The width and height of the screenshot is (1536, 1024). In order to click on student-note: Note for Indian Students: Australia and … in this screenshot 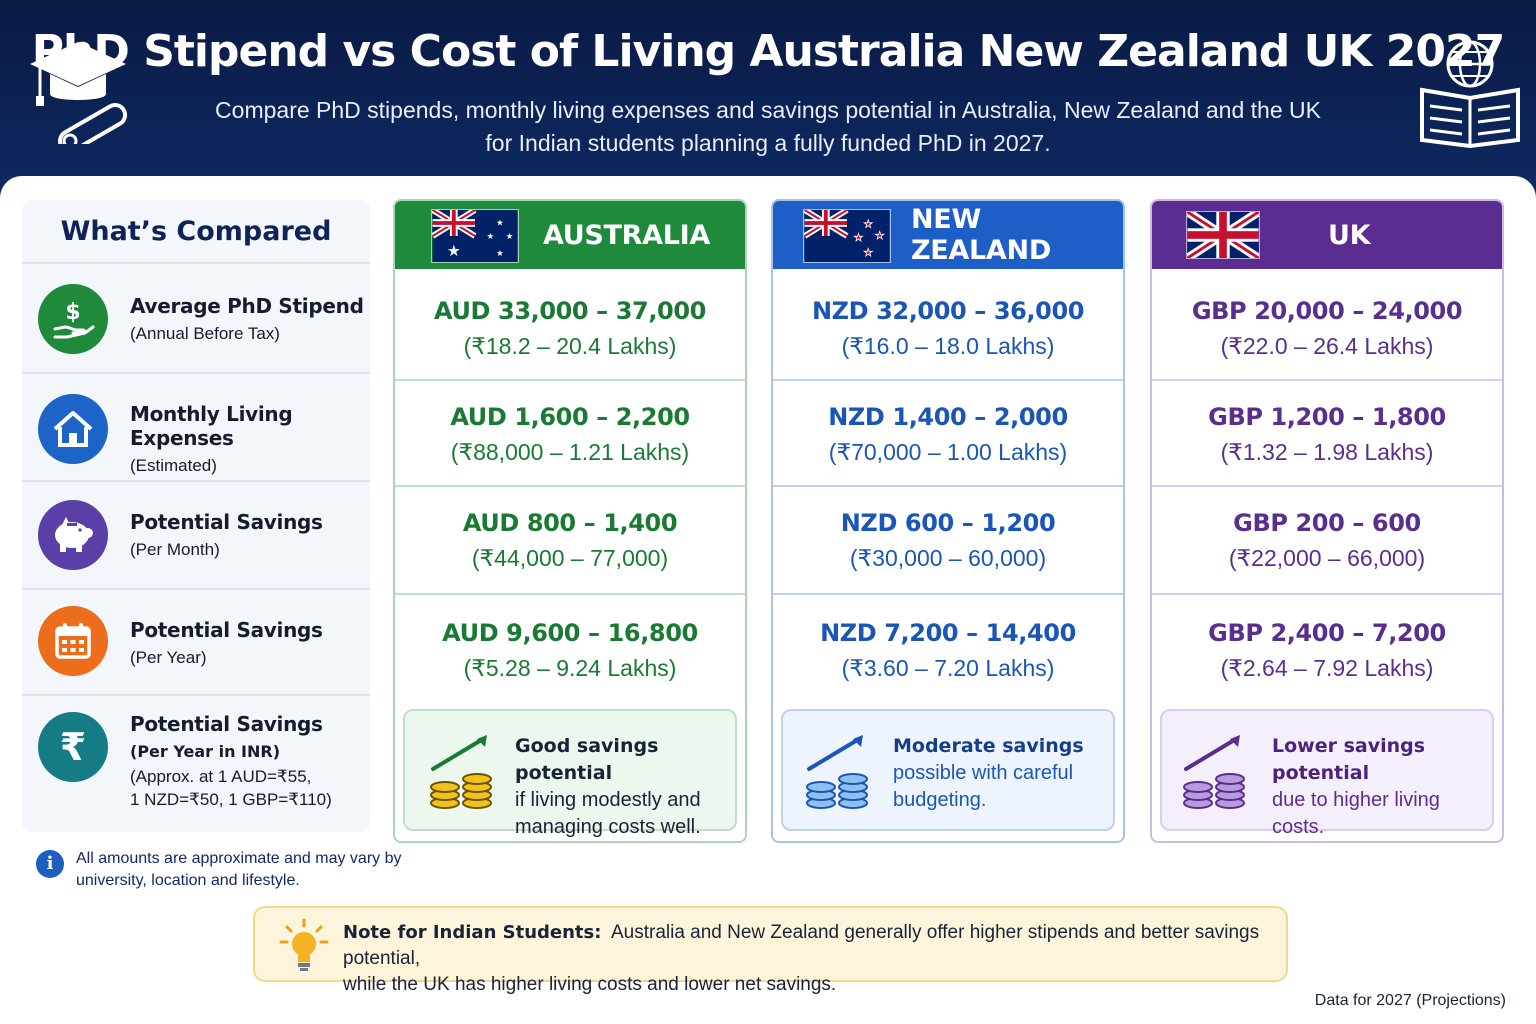, I will do `click(770, 950)`.